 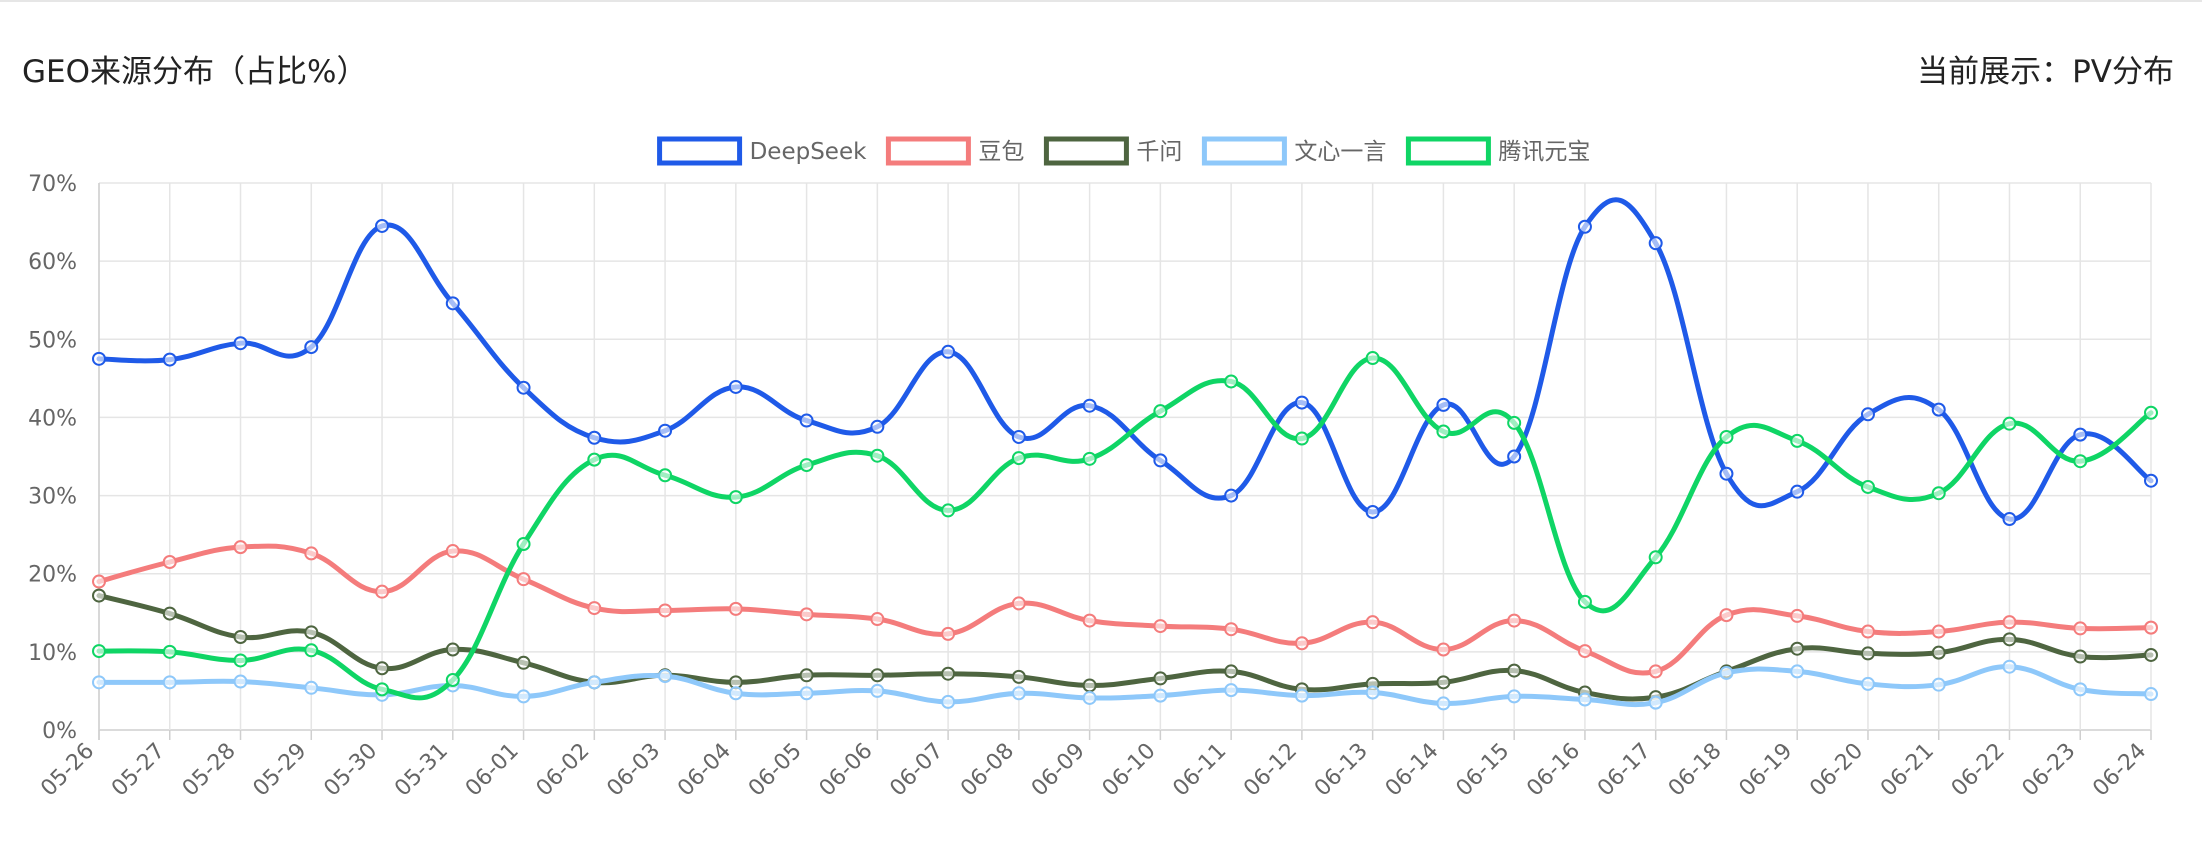 I want to click on legend-label-2: 千问, so click(x=1159, y=152).